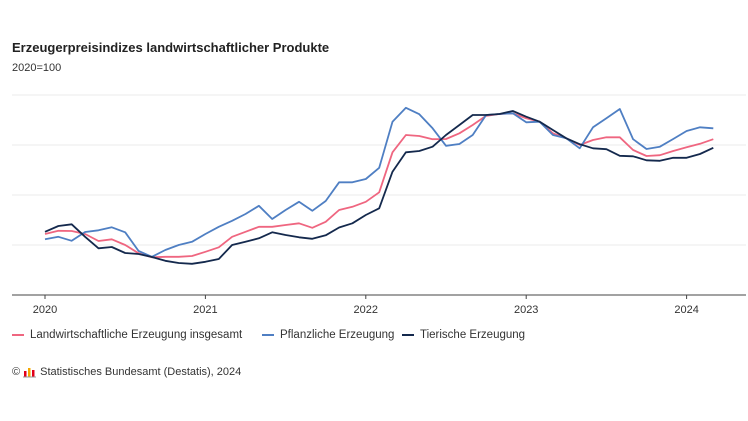 The image size is (748, 421). Describe the element at coordinates (141, 372) in the screenshot. I see `source-text: Statistisches Bundesamt (Destatis), 2024` at that location.